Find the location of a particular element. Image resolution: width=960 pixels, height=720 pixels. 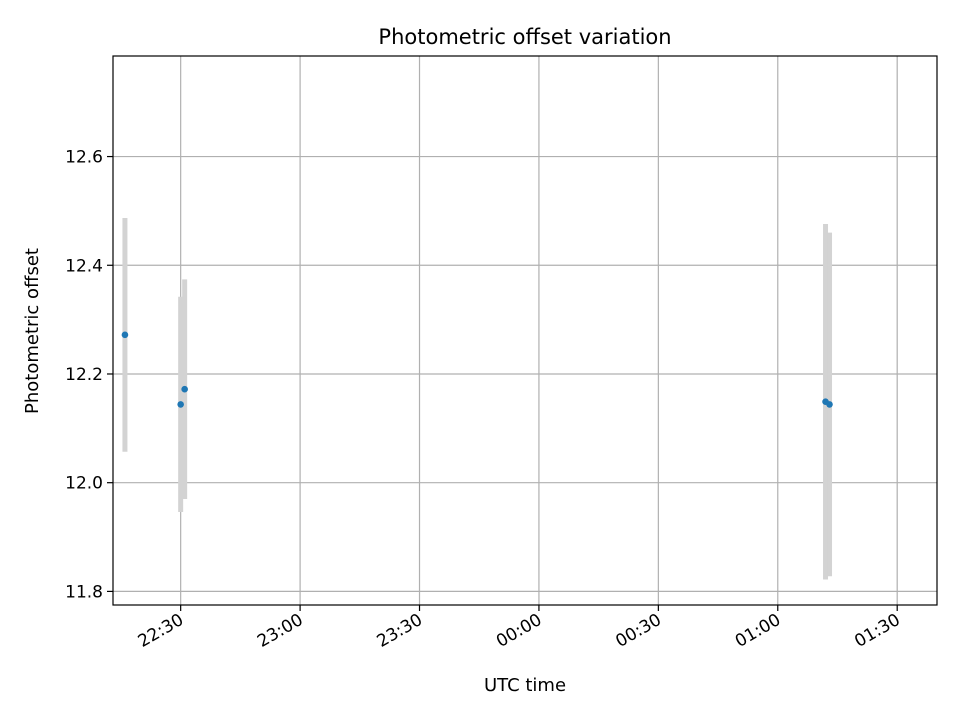

y-tick-label: 12.4 is located at coordinates (84, 266).